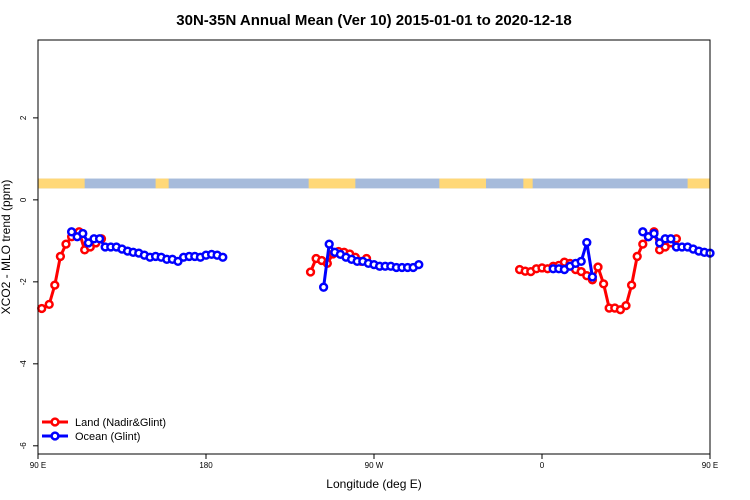 The image size is (750, 500). Describe the element at coordinates (23, 446) in the screenshot. I see `y-tick-label: -6` at that location.